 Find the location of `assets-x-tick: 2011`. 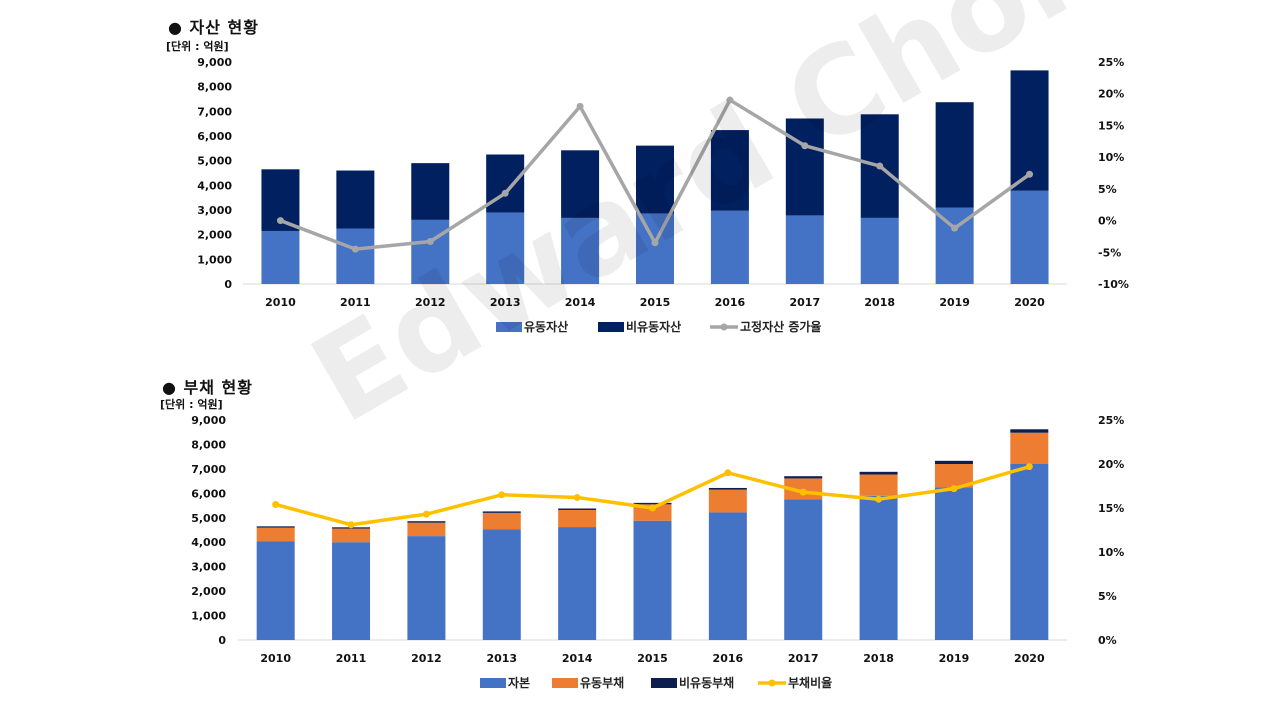

assets-x-tick: 2011 is located at coordinates (355, 302).